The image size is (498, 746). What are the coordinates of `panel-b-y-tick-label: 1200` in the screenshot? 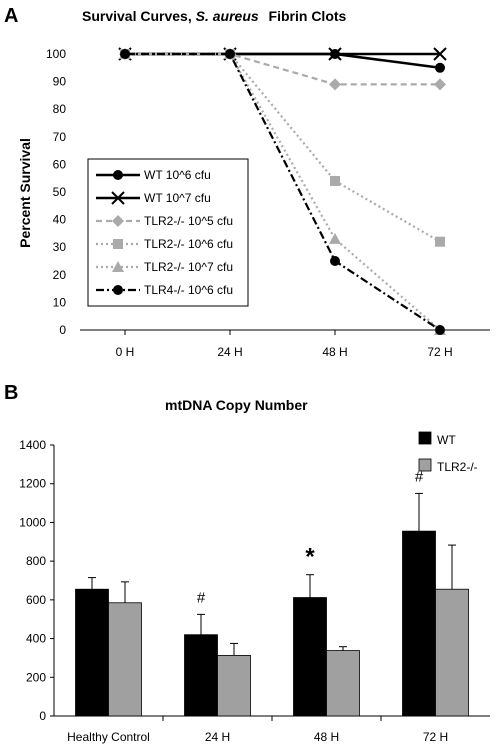 It's located at (32, 484).